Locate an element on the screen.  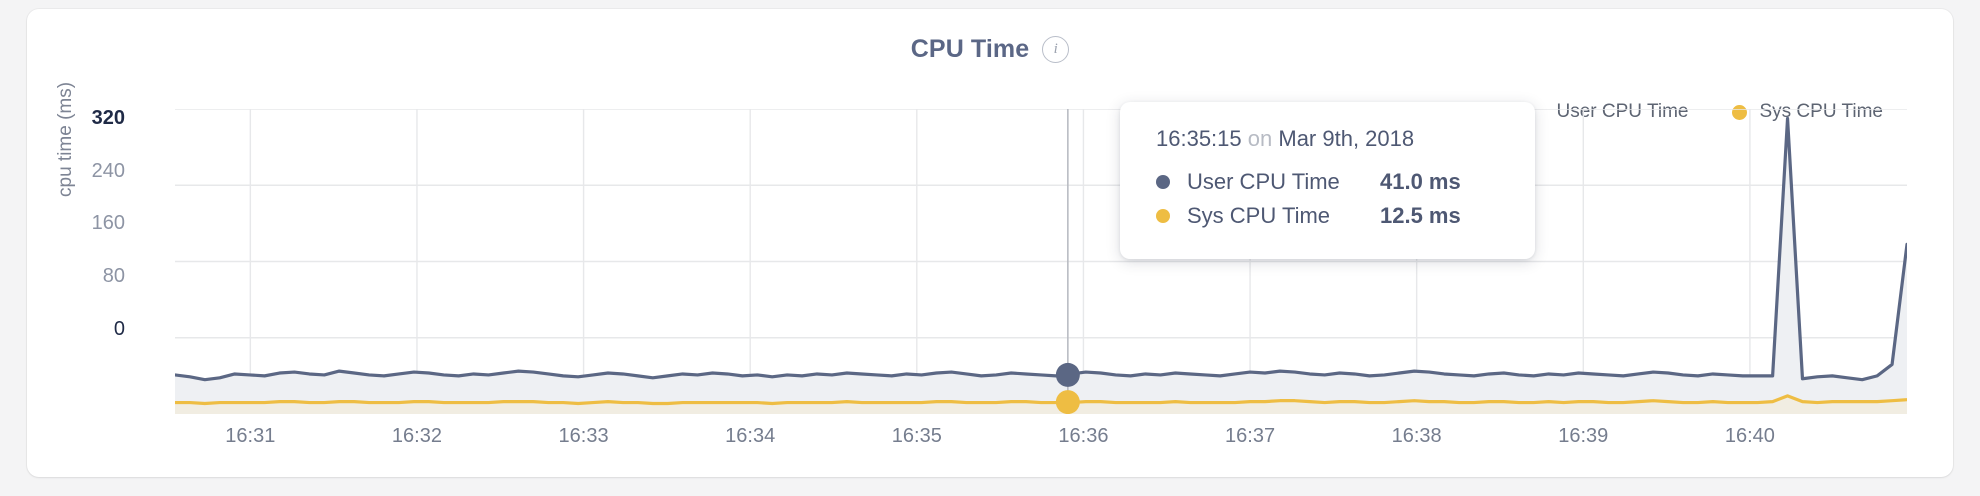
tooltip-value-sys-cpu: 12.5 ms is located at coordinates (1420, 215).